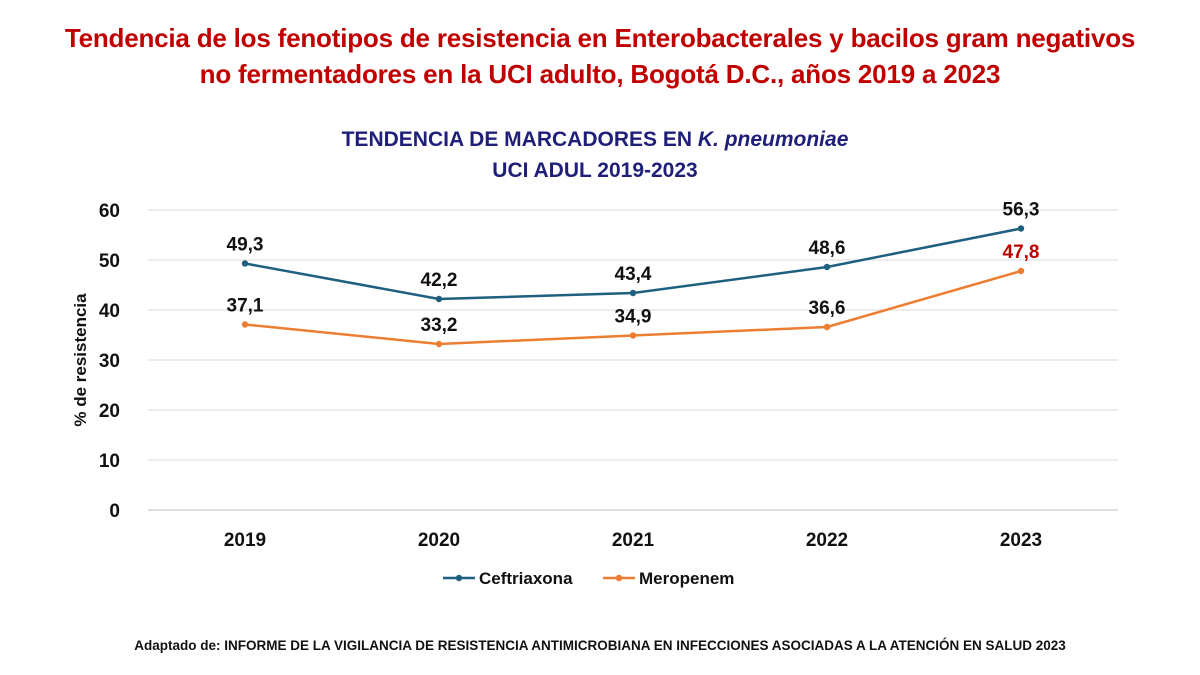 The image size is (1200, 675). I want to click on chart-title-line-2: UCI ADUL 2019-2023, so click(595, 170).